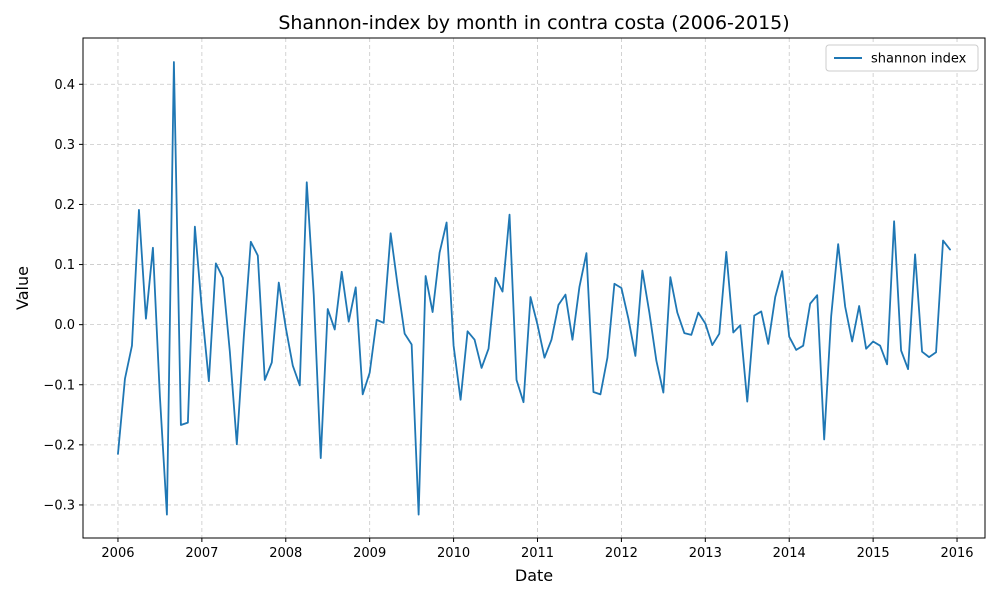 The image size is (1000, 600). I want to click on x-tick-label: 2006, so click(117, 553).